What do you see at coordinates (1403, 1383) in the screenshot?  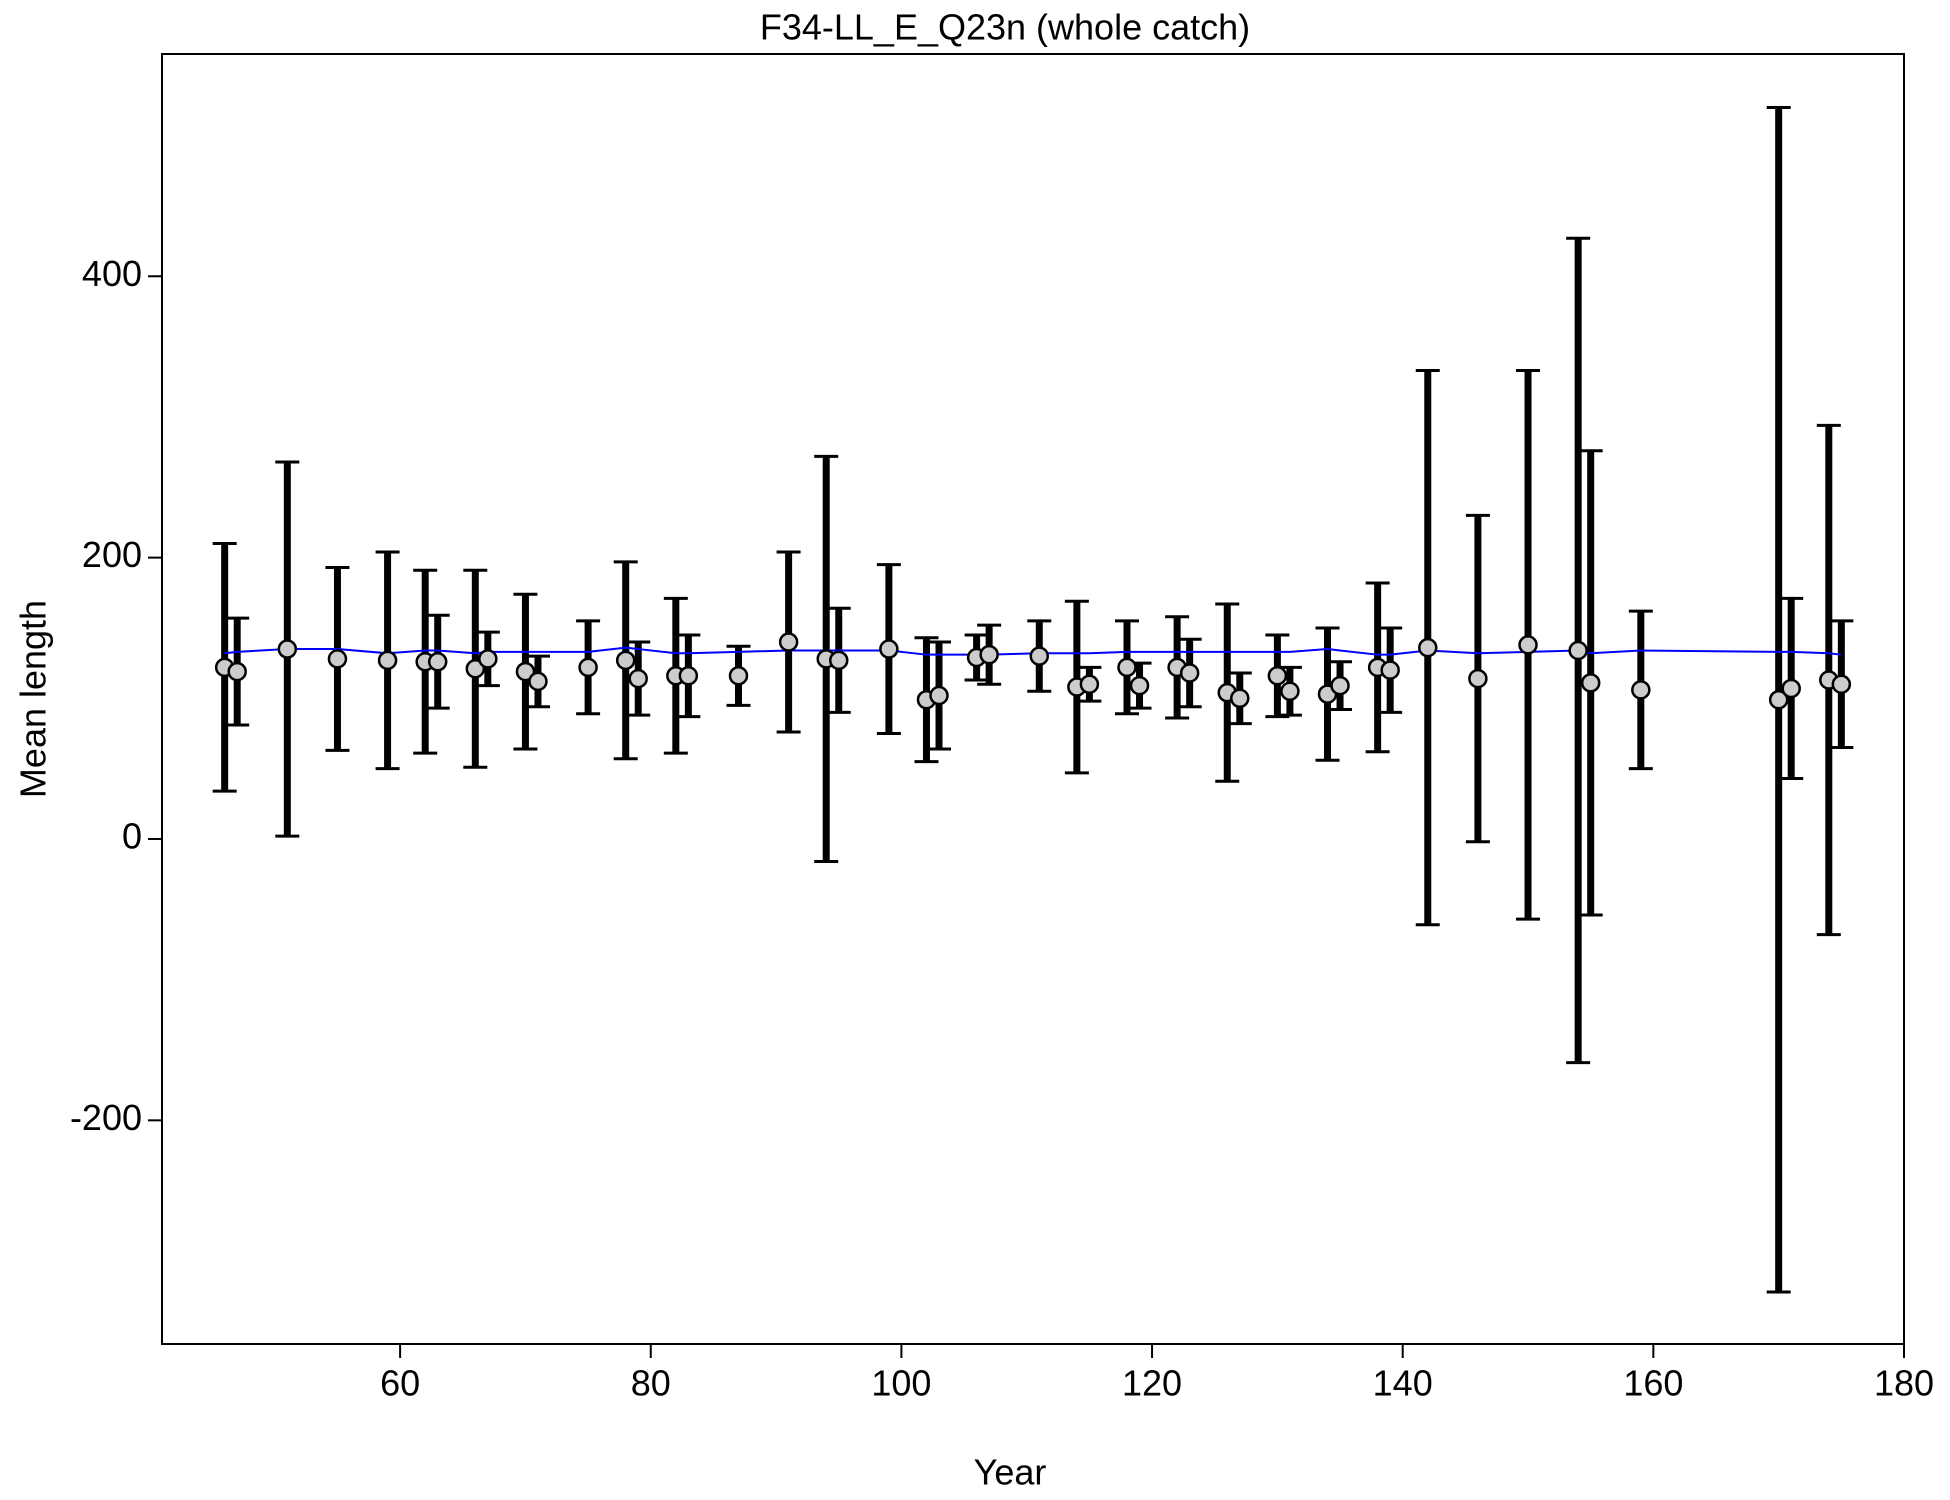 I see `x-tick-label: 140` at bounding box center [1403, 1383].